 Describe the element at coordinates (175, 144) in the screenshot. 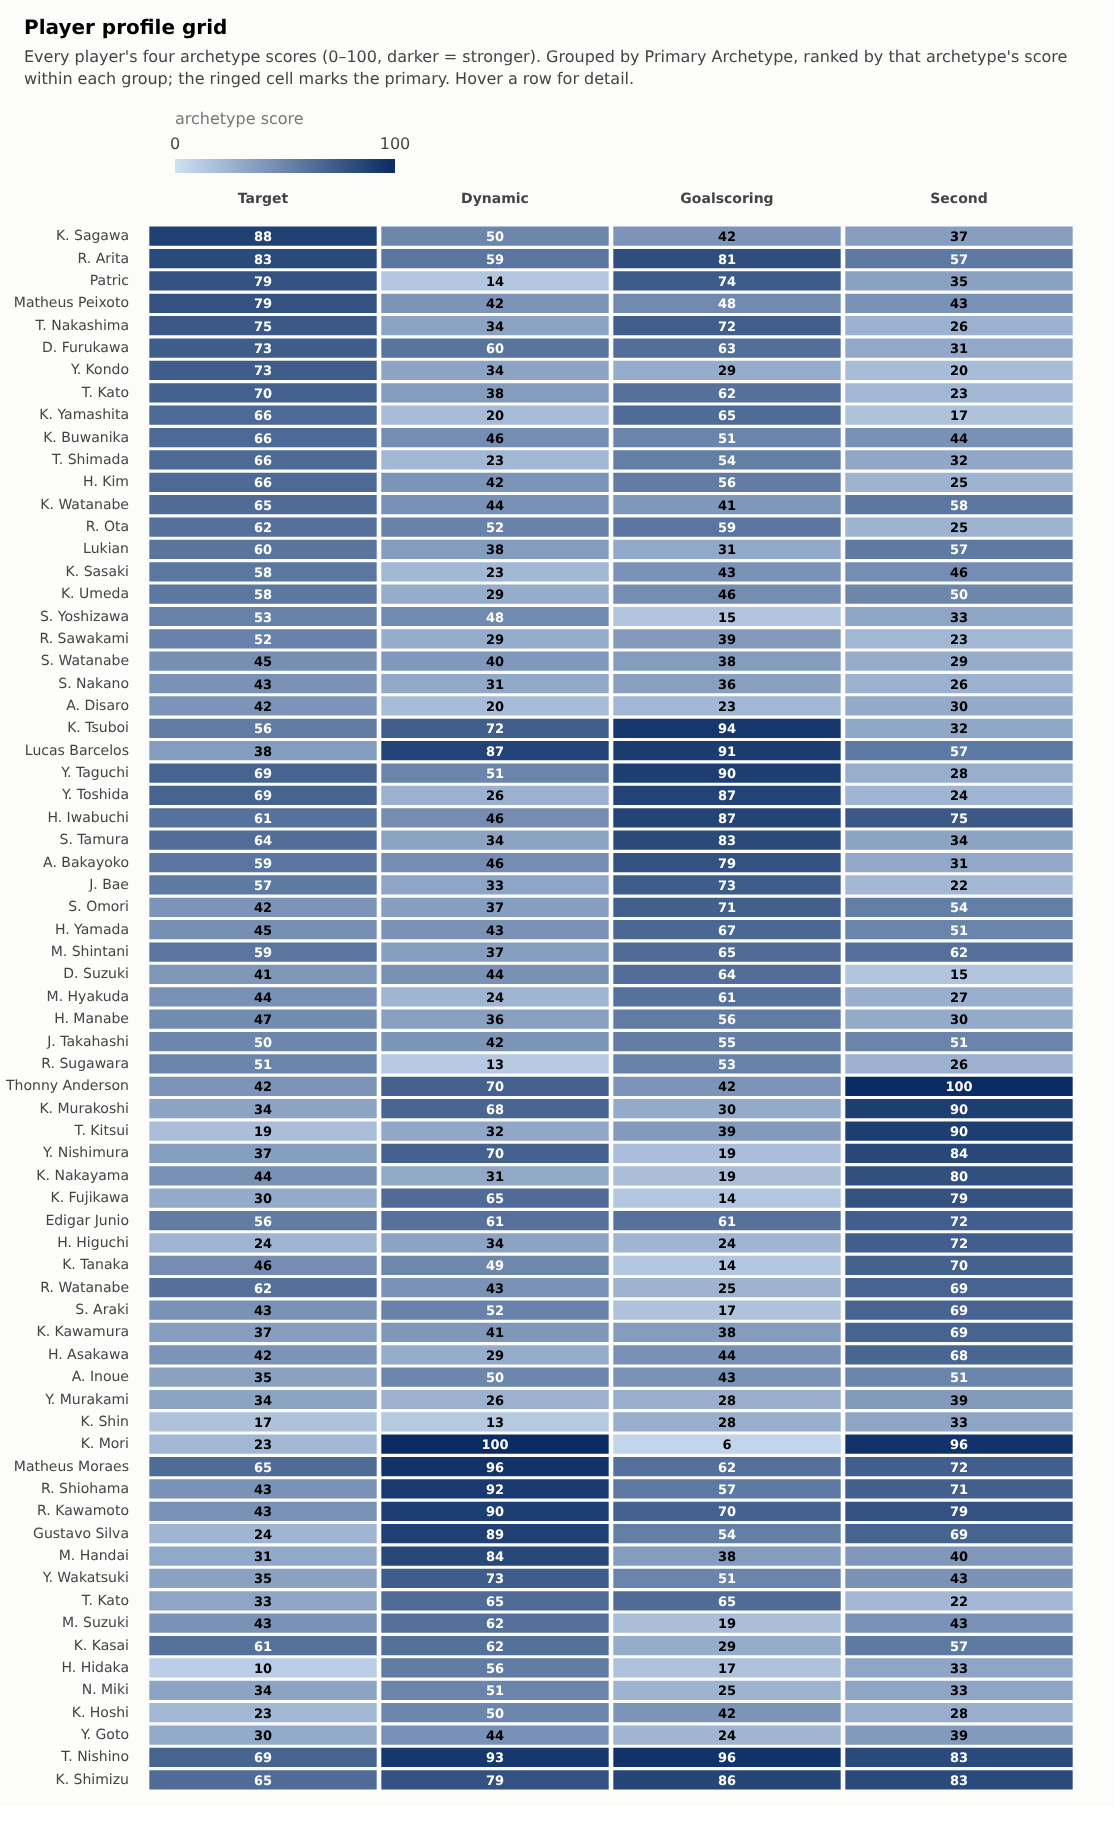

I see `color-bar-label: 0` at that location.